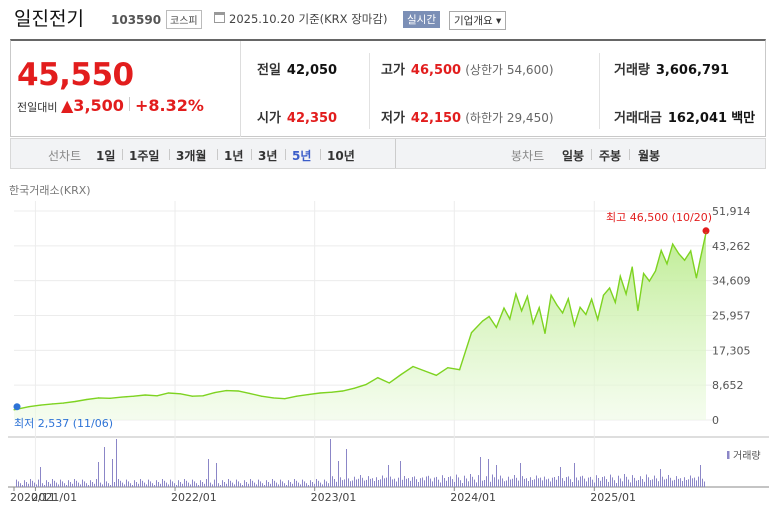  I want to click on period-1y: 1년, so click(234, 156).